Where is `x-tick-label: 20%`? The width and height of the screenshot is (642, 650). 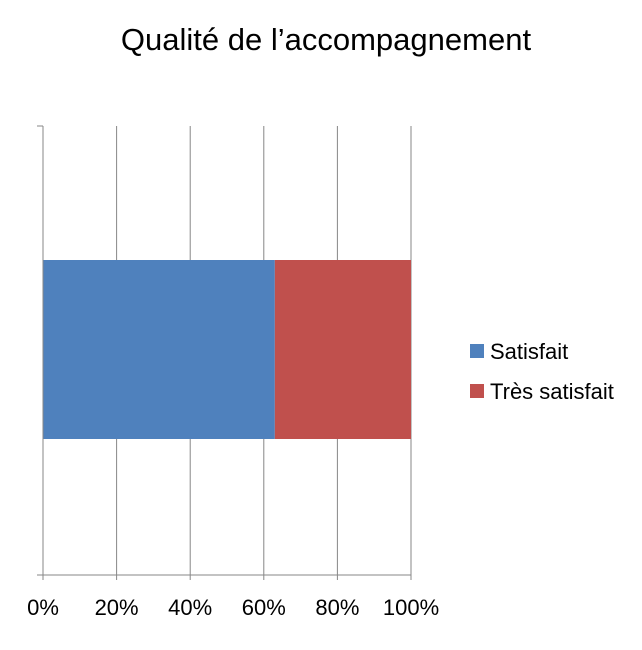 x-tick-label: 20% is located at coordinates (117, 607).